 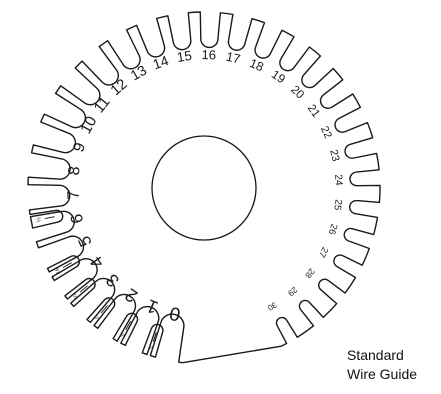 What do you see at coordinates (112, 280) in the screenshot?
I see `gauge-number-3: 3` at bounding box center [112, 280].